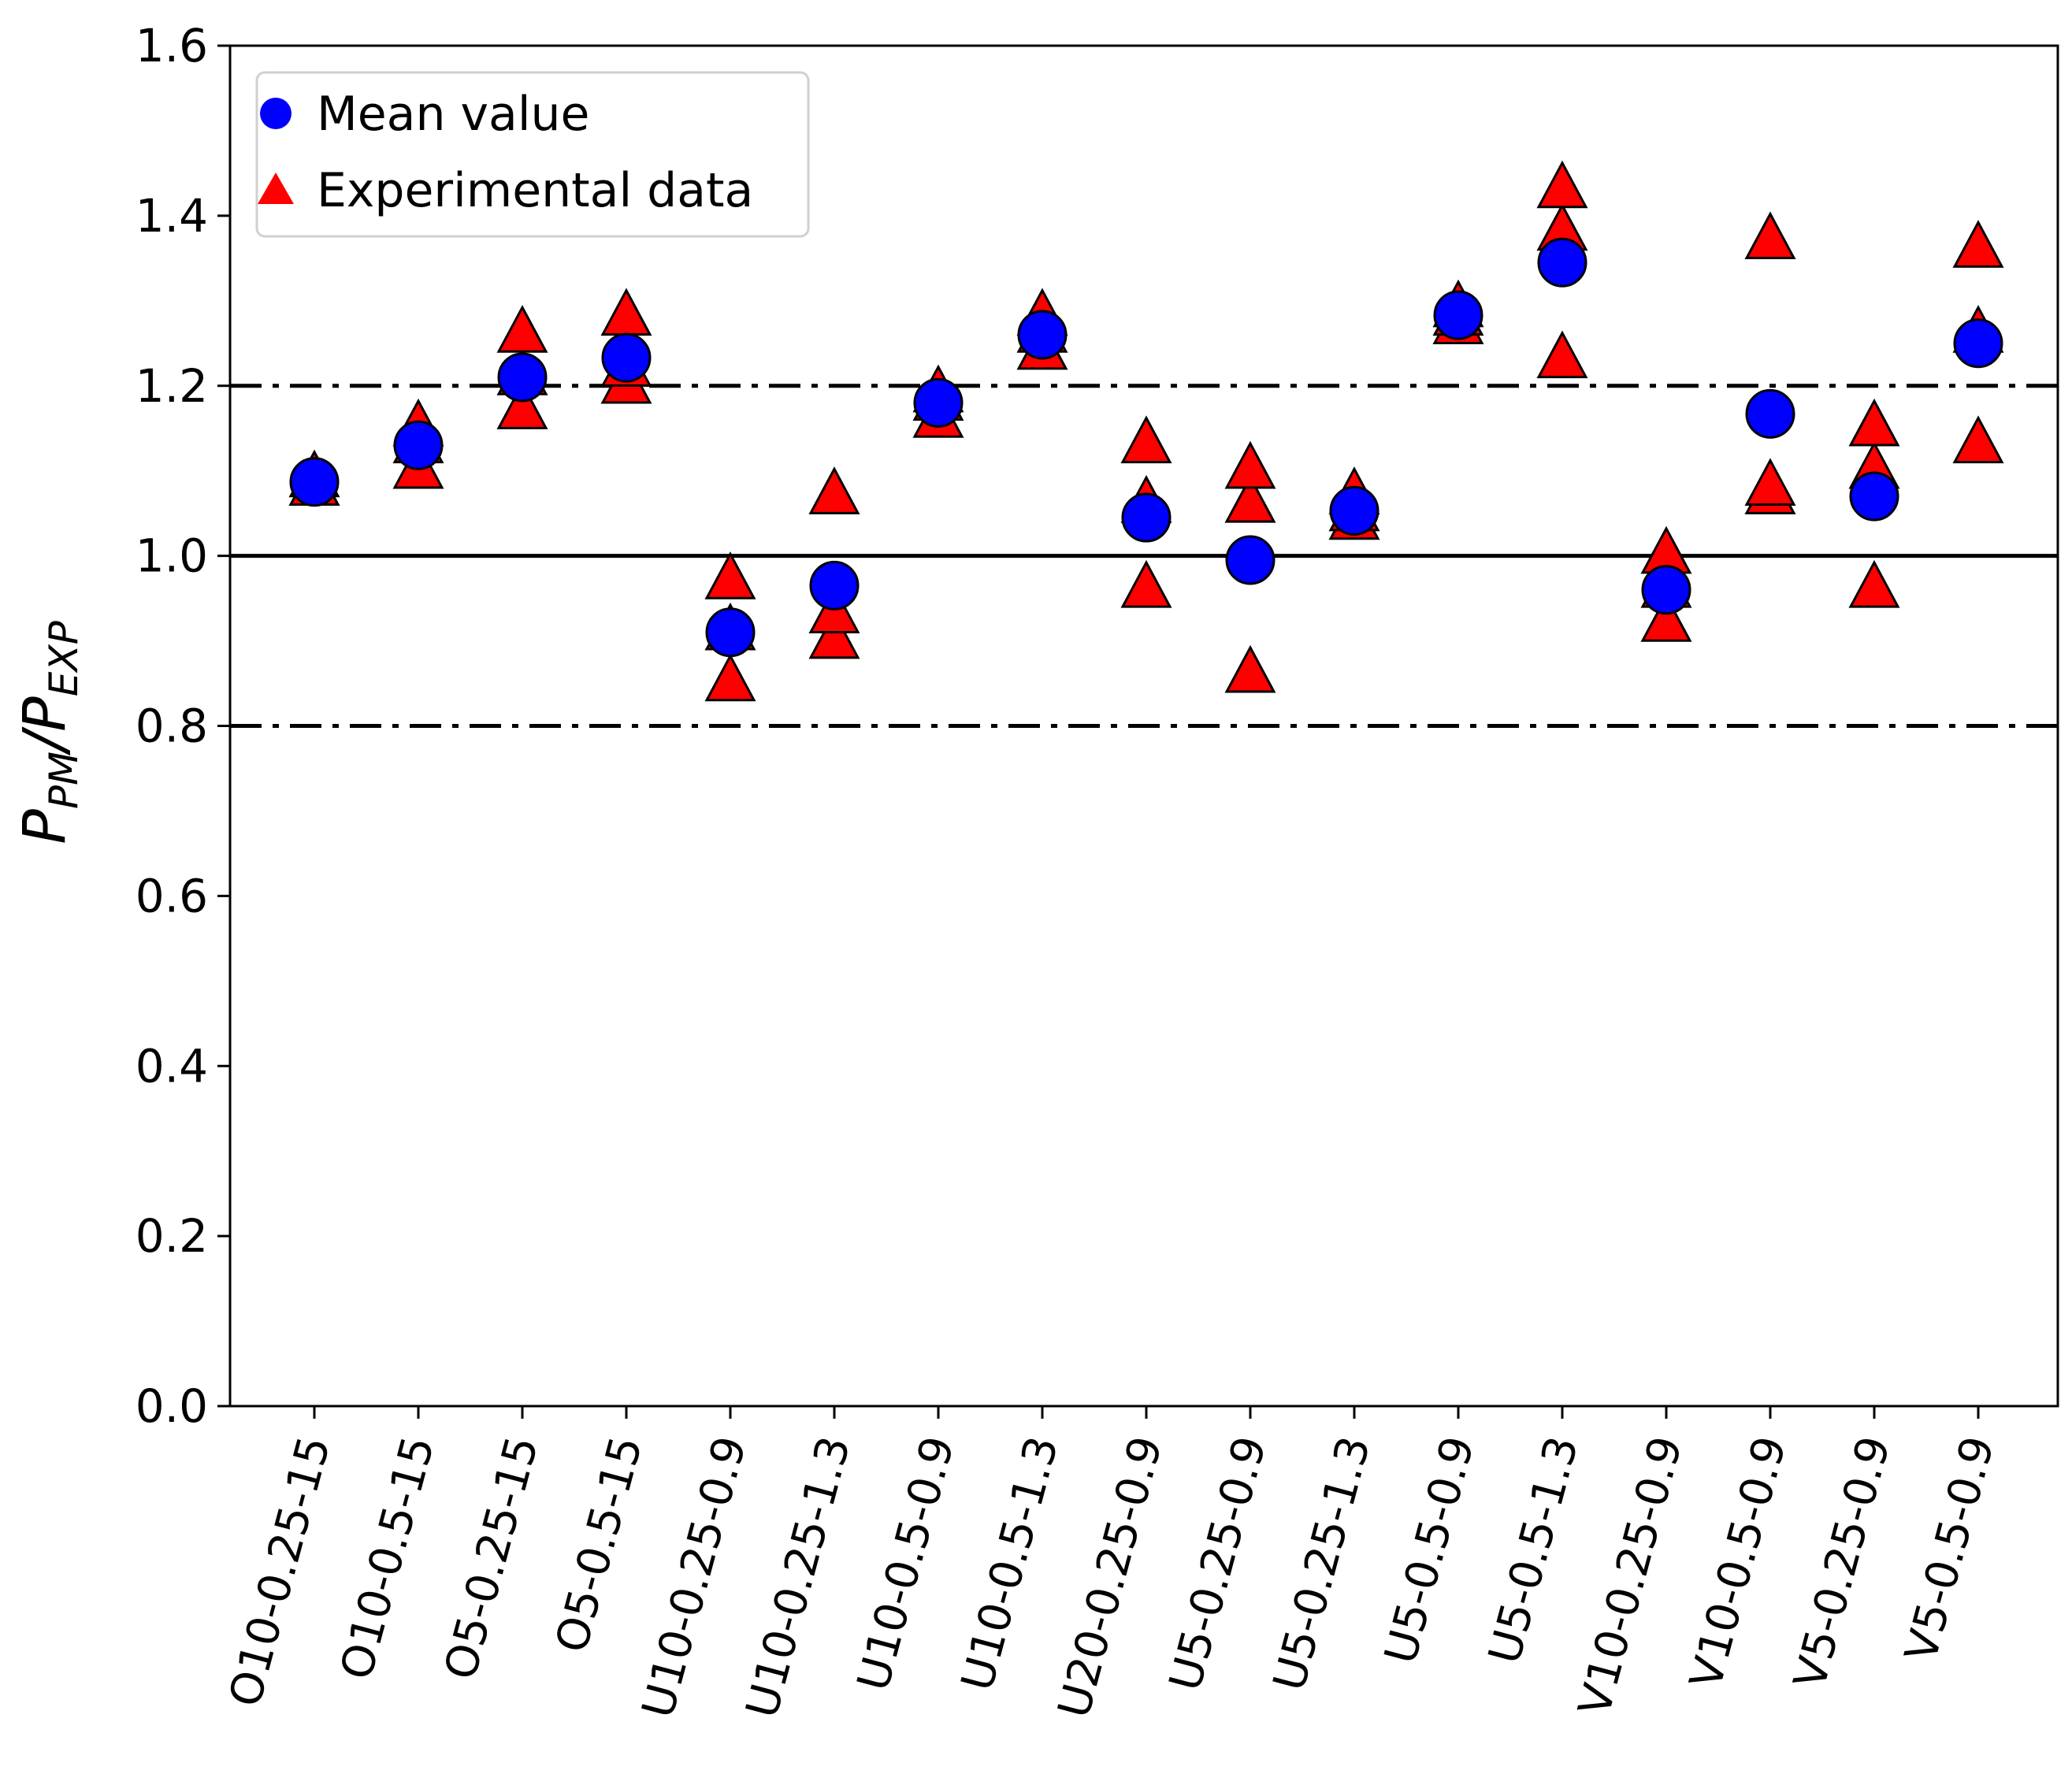 The width and height of the screenshot is (2072, 1785). Describe the element at coordinates (535, 190) in the screenshot. I see `legend-experimental-label: Experimental data` at that location.